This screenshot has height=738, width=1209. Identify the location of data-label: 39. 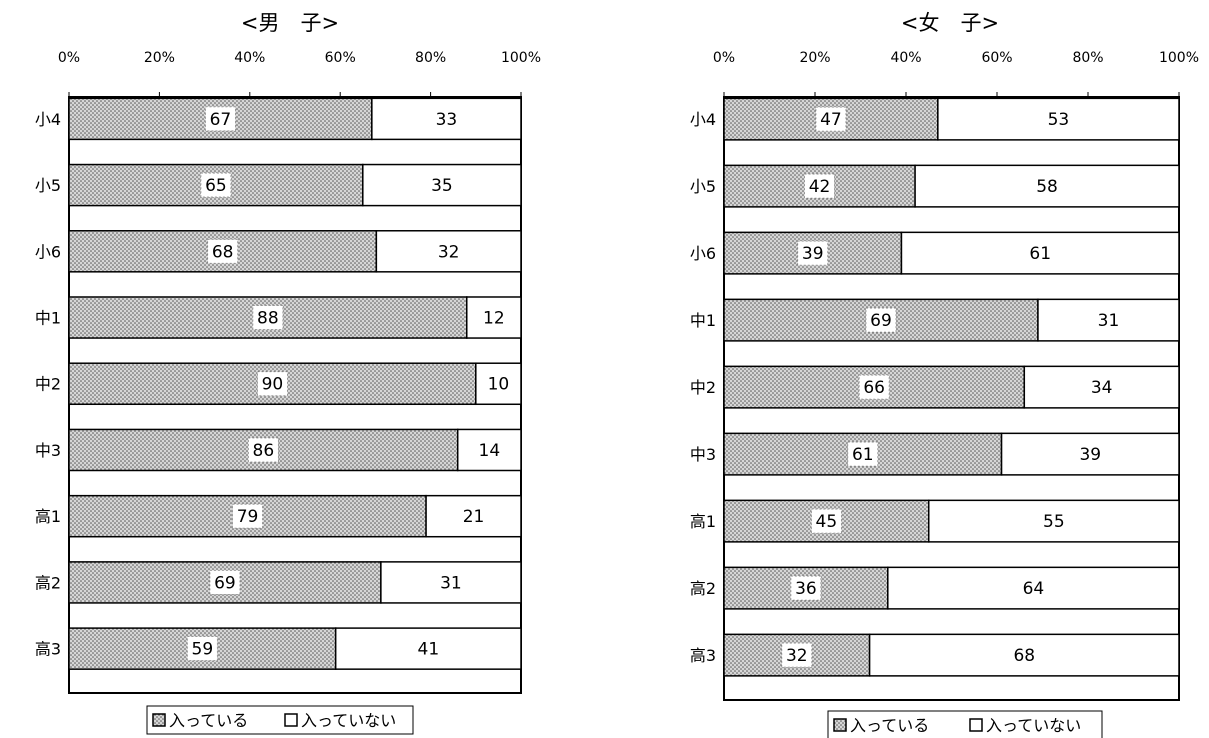
(1090, 455).